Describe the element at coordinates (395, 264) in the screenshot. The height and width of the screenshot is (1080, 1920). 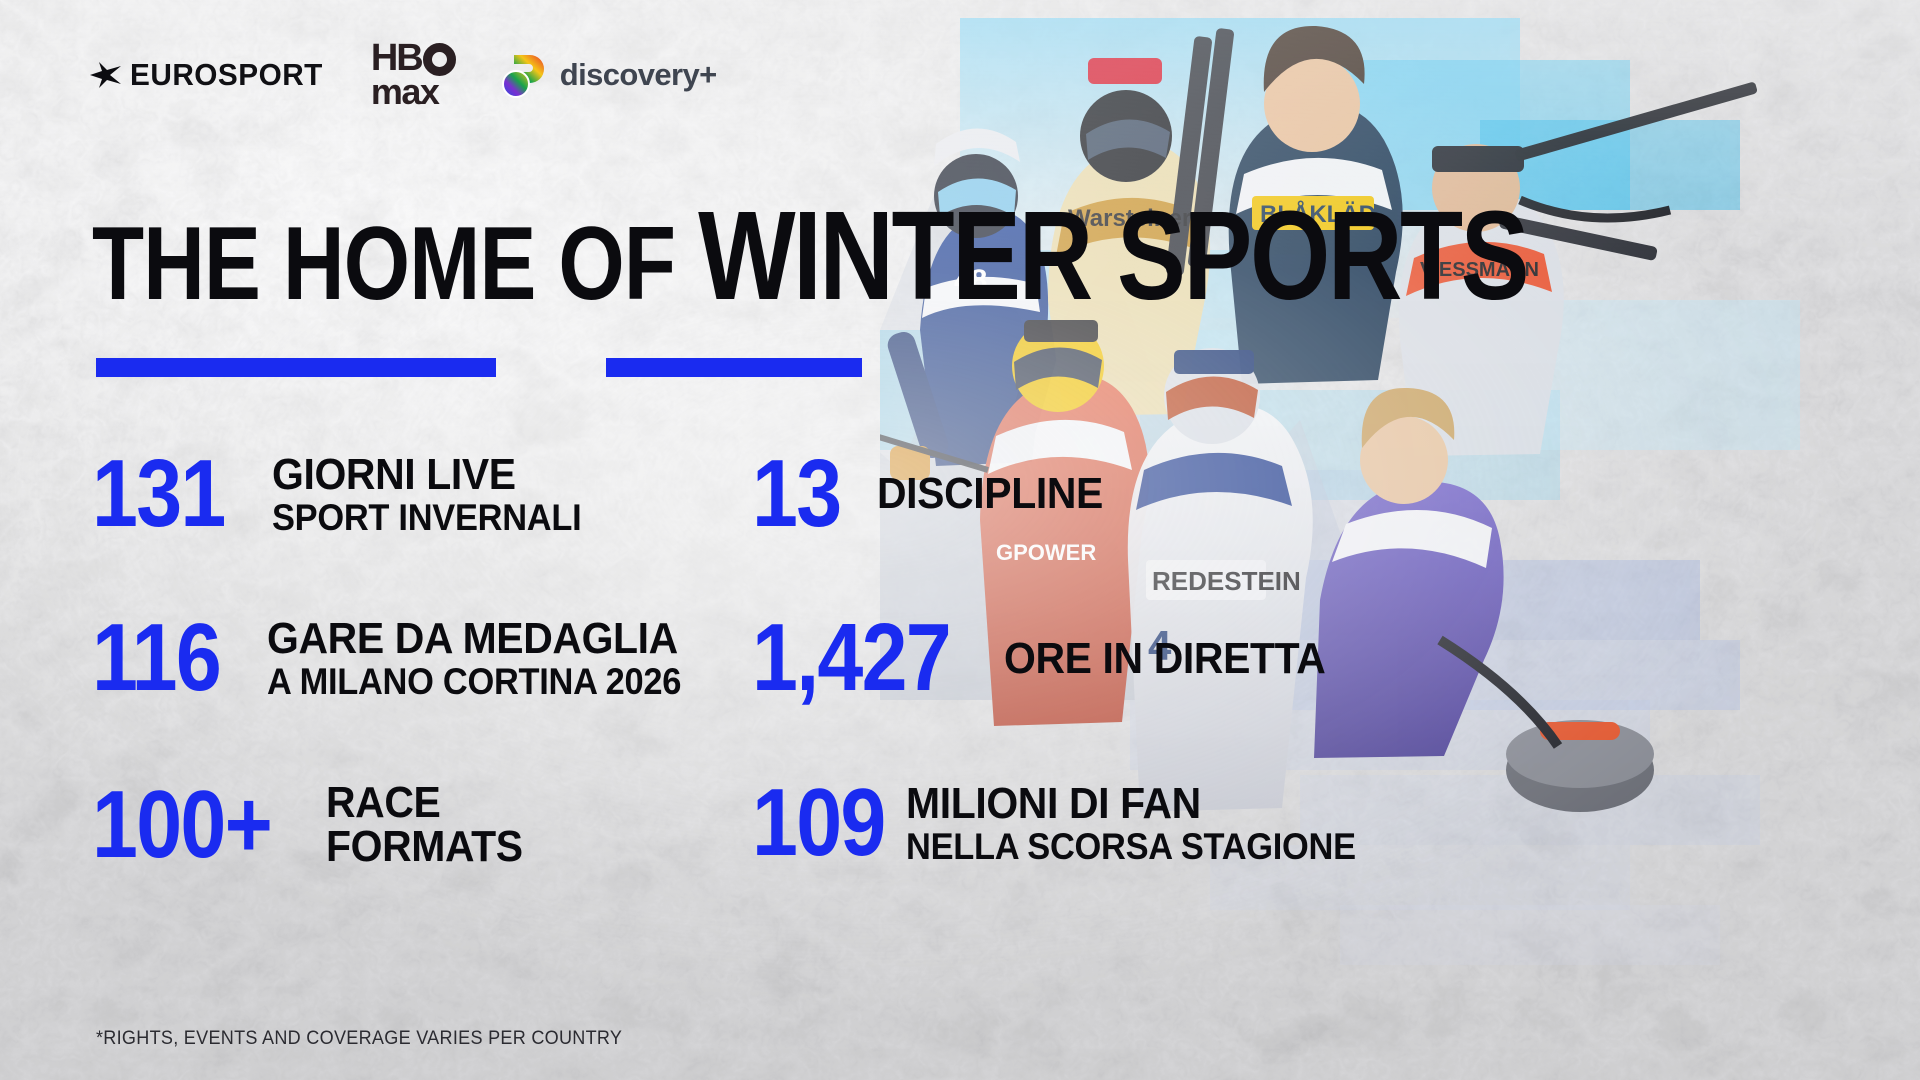
I see `headline-part-one: THE HOME OF` at that location.